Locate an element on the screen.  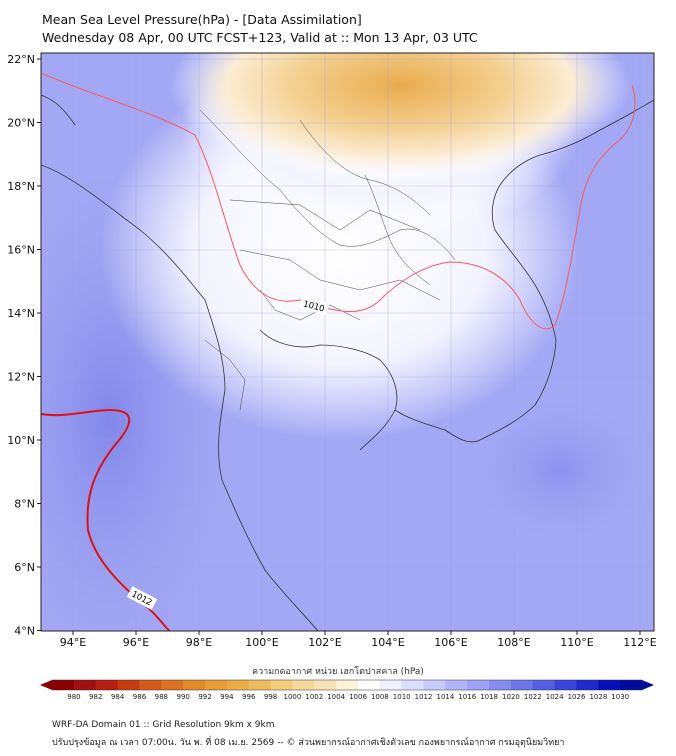
colorbar-tick-label: 1012 is located at coordinates (424, 697).